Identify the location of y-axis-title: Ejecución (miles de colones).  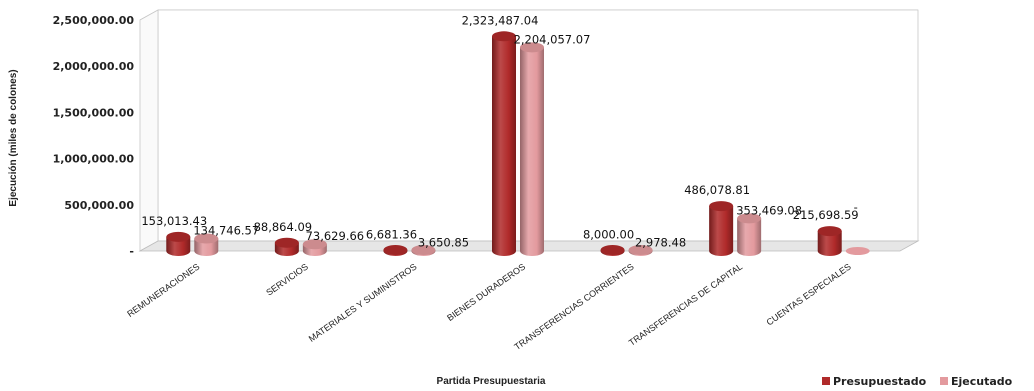
(13, 137).